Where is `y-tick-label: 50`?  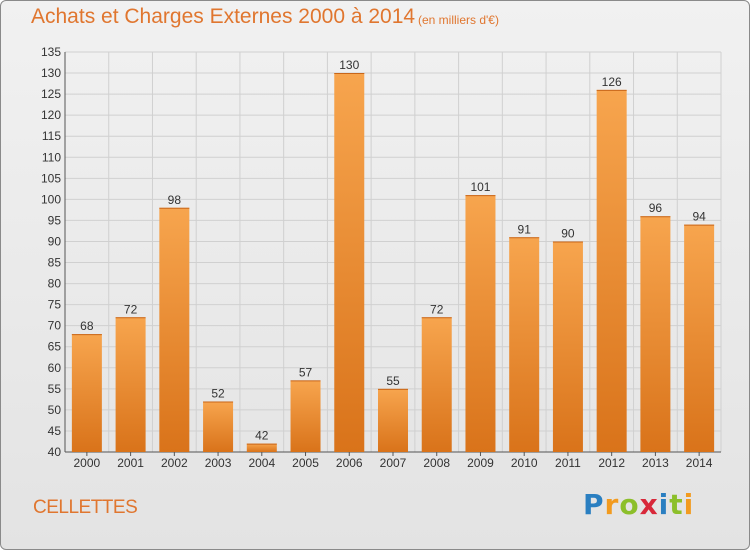
y-tick-label: 50 is located at coordinates (55, 410).